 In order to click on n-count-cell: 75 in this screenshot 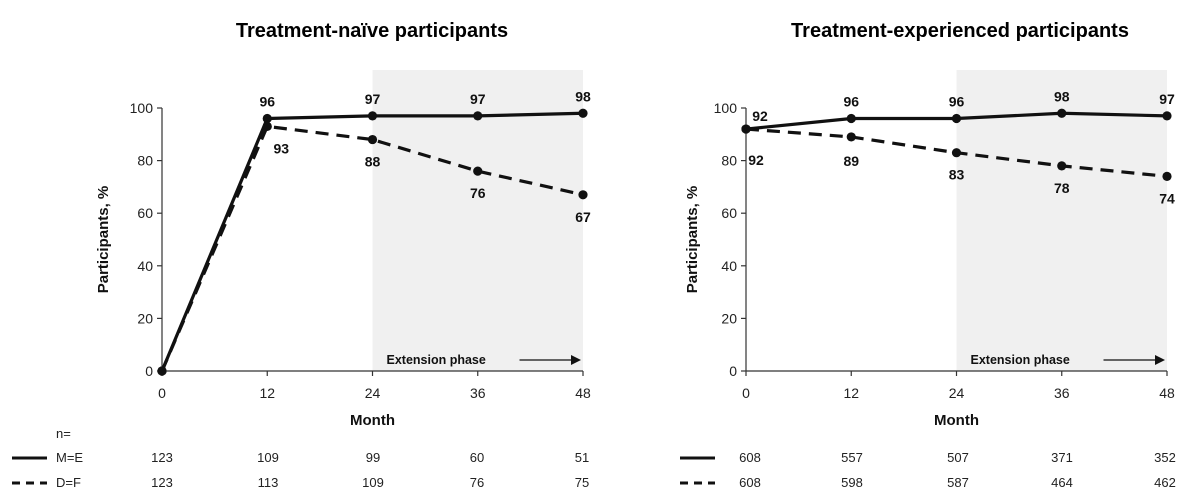, I will do `click(582, 482)`.